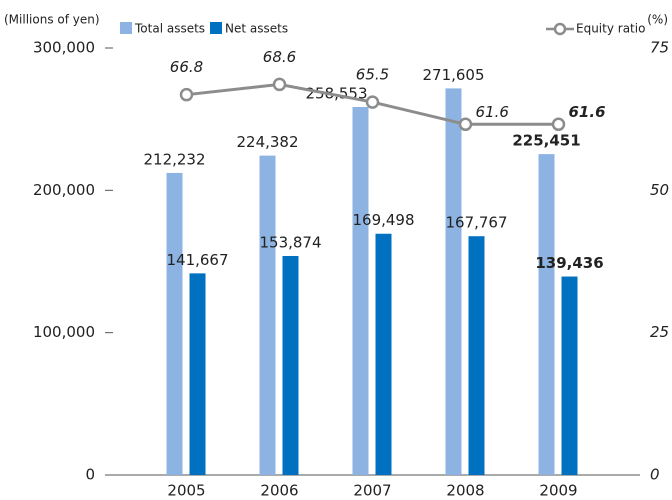 The height and width of the screenshot is (500, 672). I want to click on data-label: 212,232, so click(174, 159).